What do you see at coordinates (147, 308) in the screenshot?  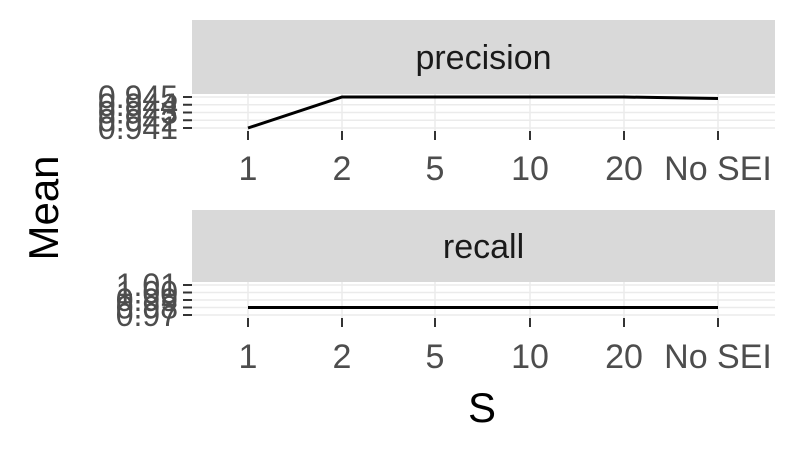 I see `y-tick-label: 0.98` at bounding box center [147, 308].